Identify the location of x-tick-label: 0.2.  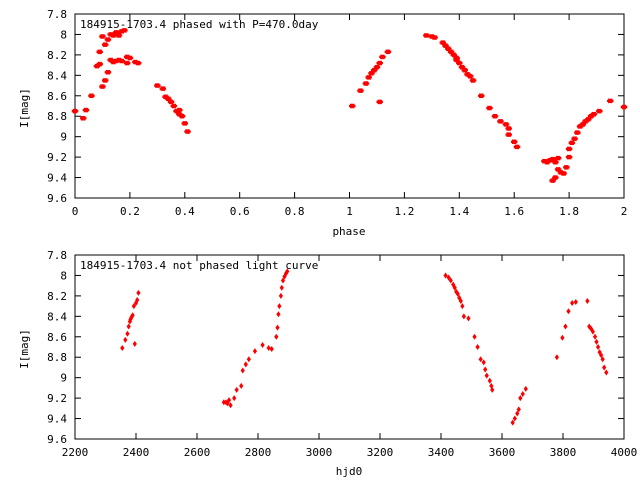
(130, 211).